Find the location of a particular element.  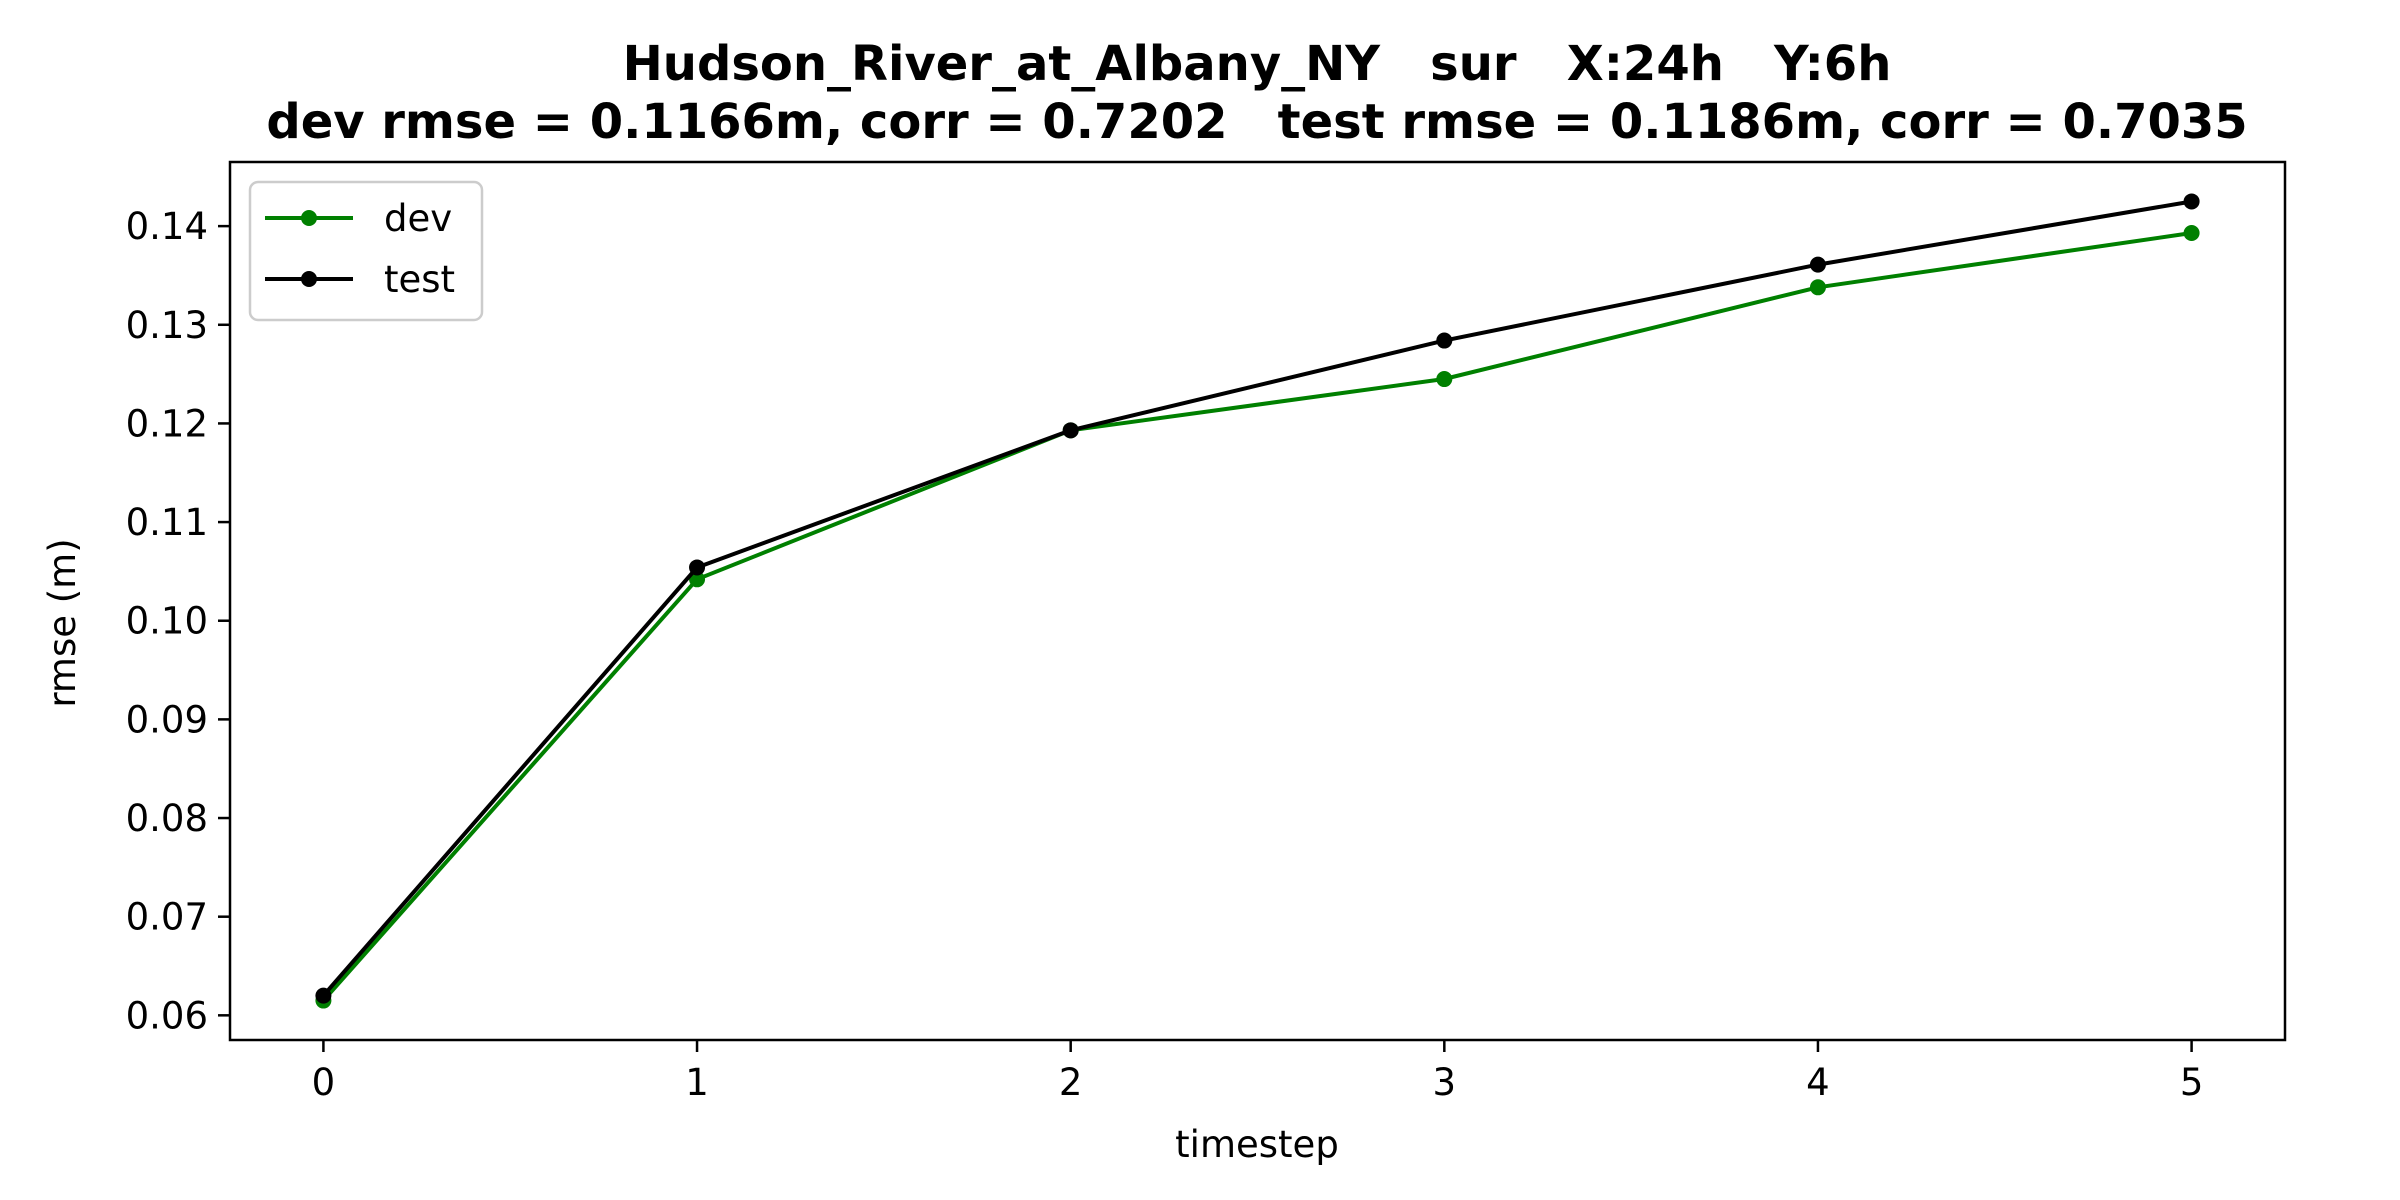

legend: dev test is located at coordinates (366, 251).